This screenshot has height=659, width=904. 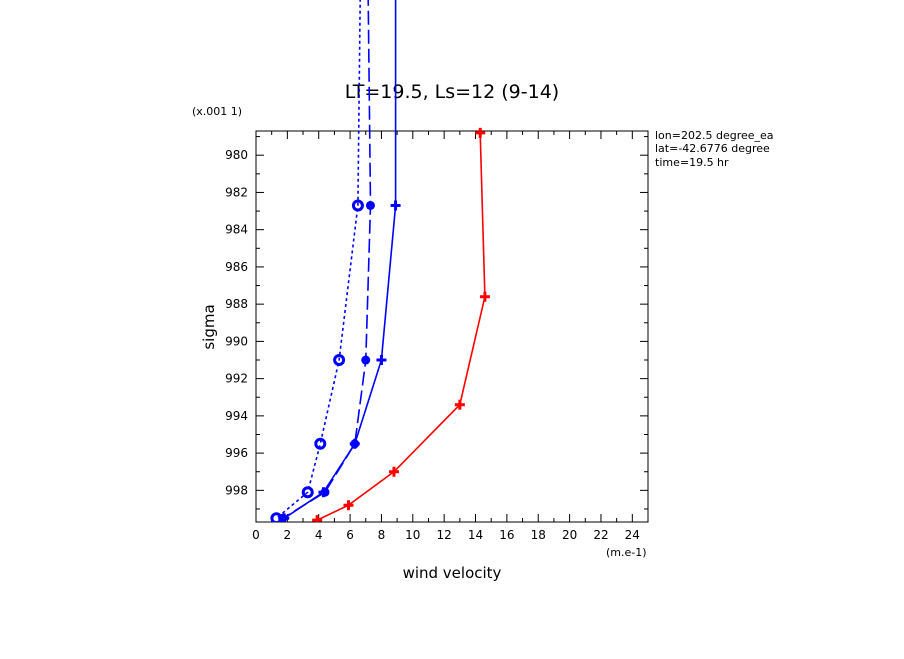 I want to click on x-unit-label: (m.e-1), so click(x=626, y=552).